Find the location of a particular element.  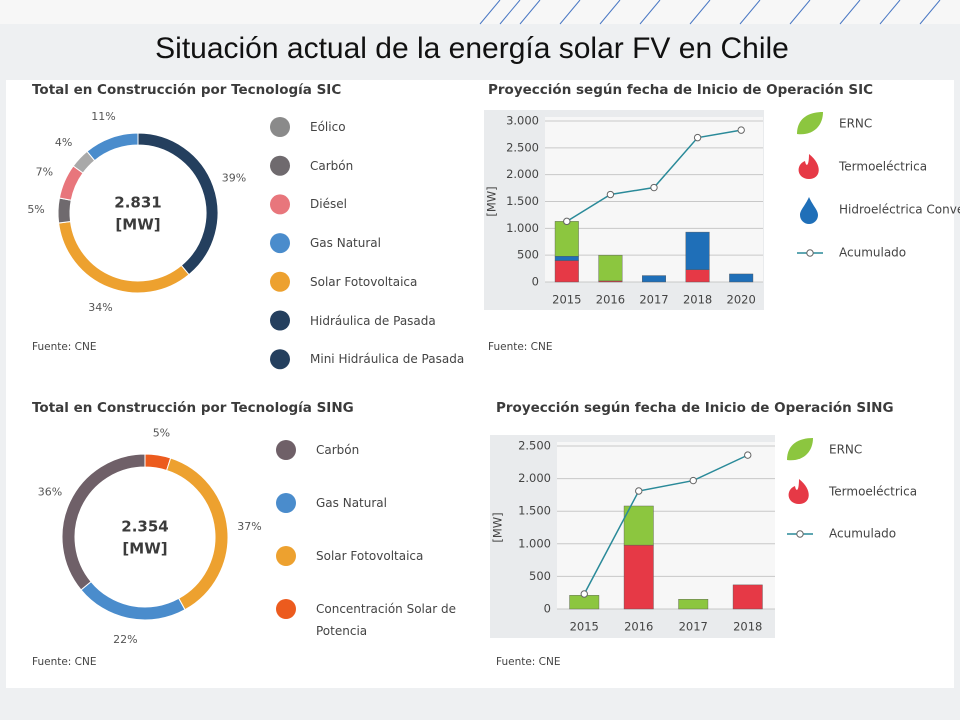

legend-label-box: Eólico is located at coordinates (328, 127).